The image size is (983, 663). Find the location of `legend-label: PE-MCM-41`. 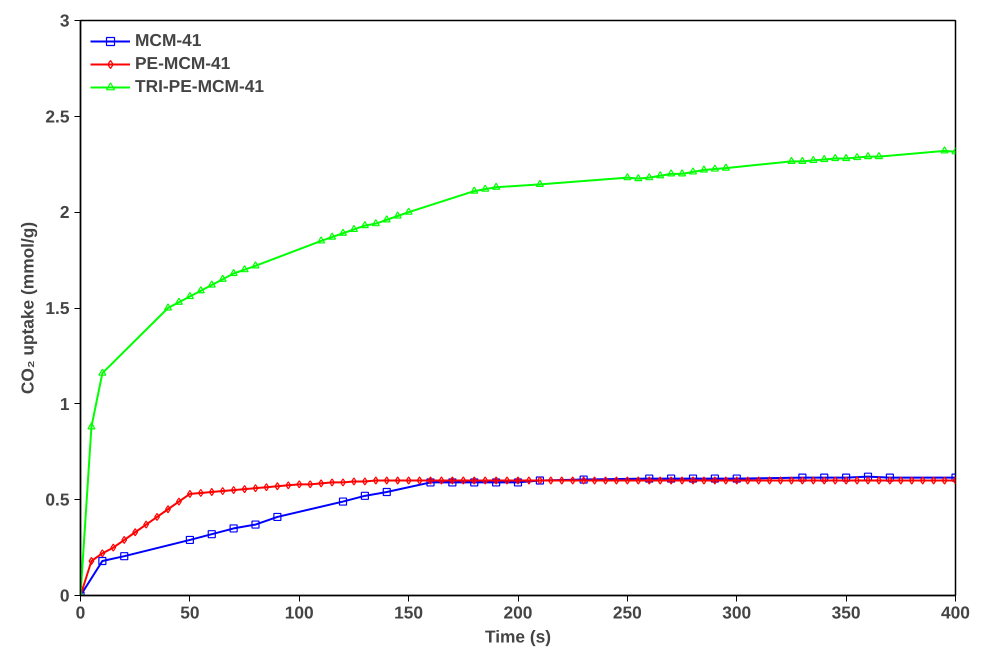

legend-label: PE-MCM-41 is located at coordinates (182, 63).